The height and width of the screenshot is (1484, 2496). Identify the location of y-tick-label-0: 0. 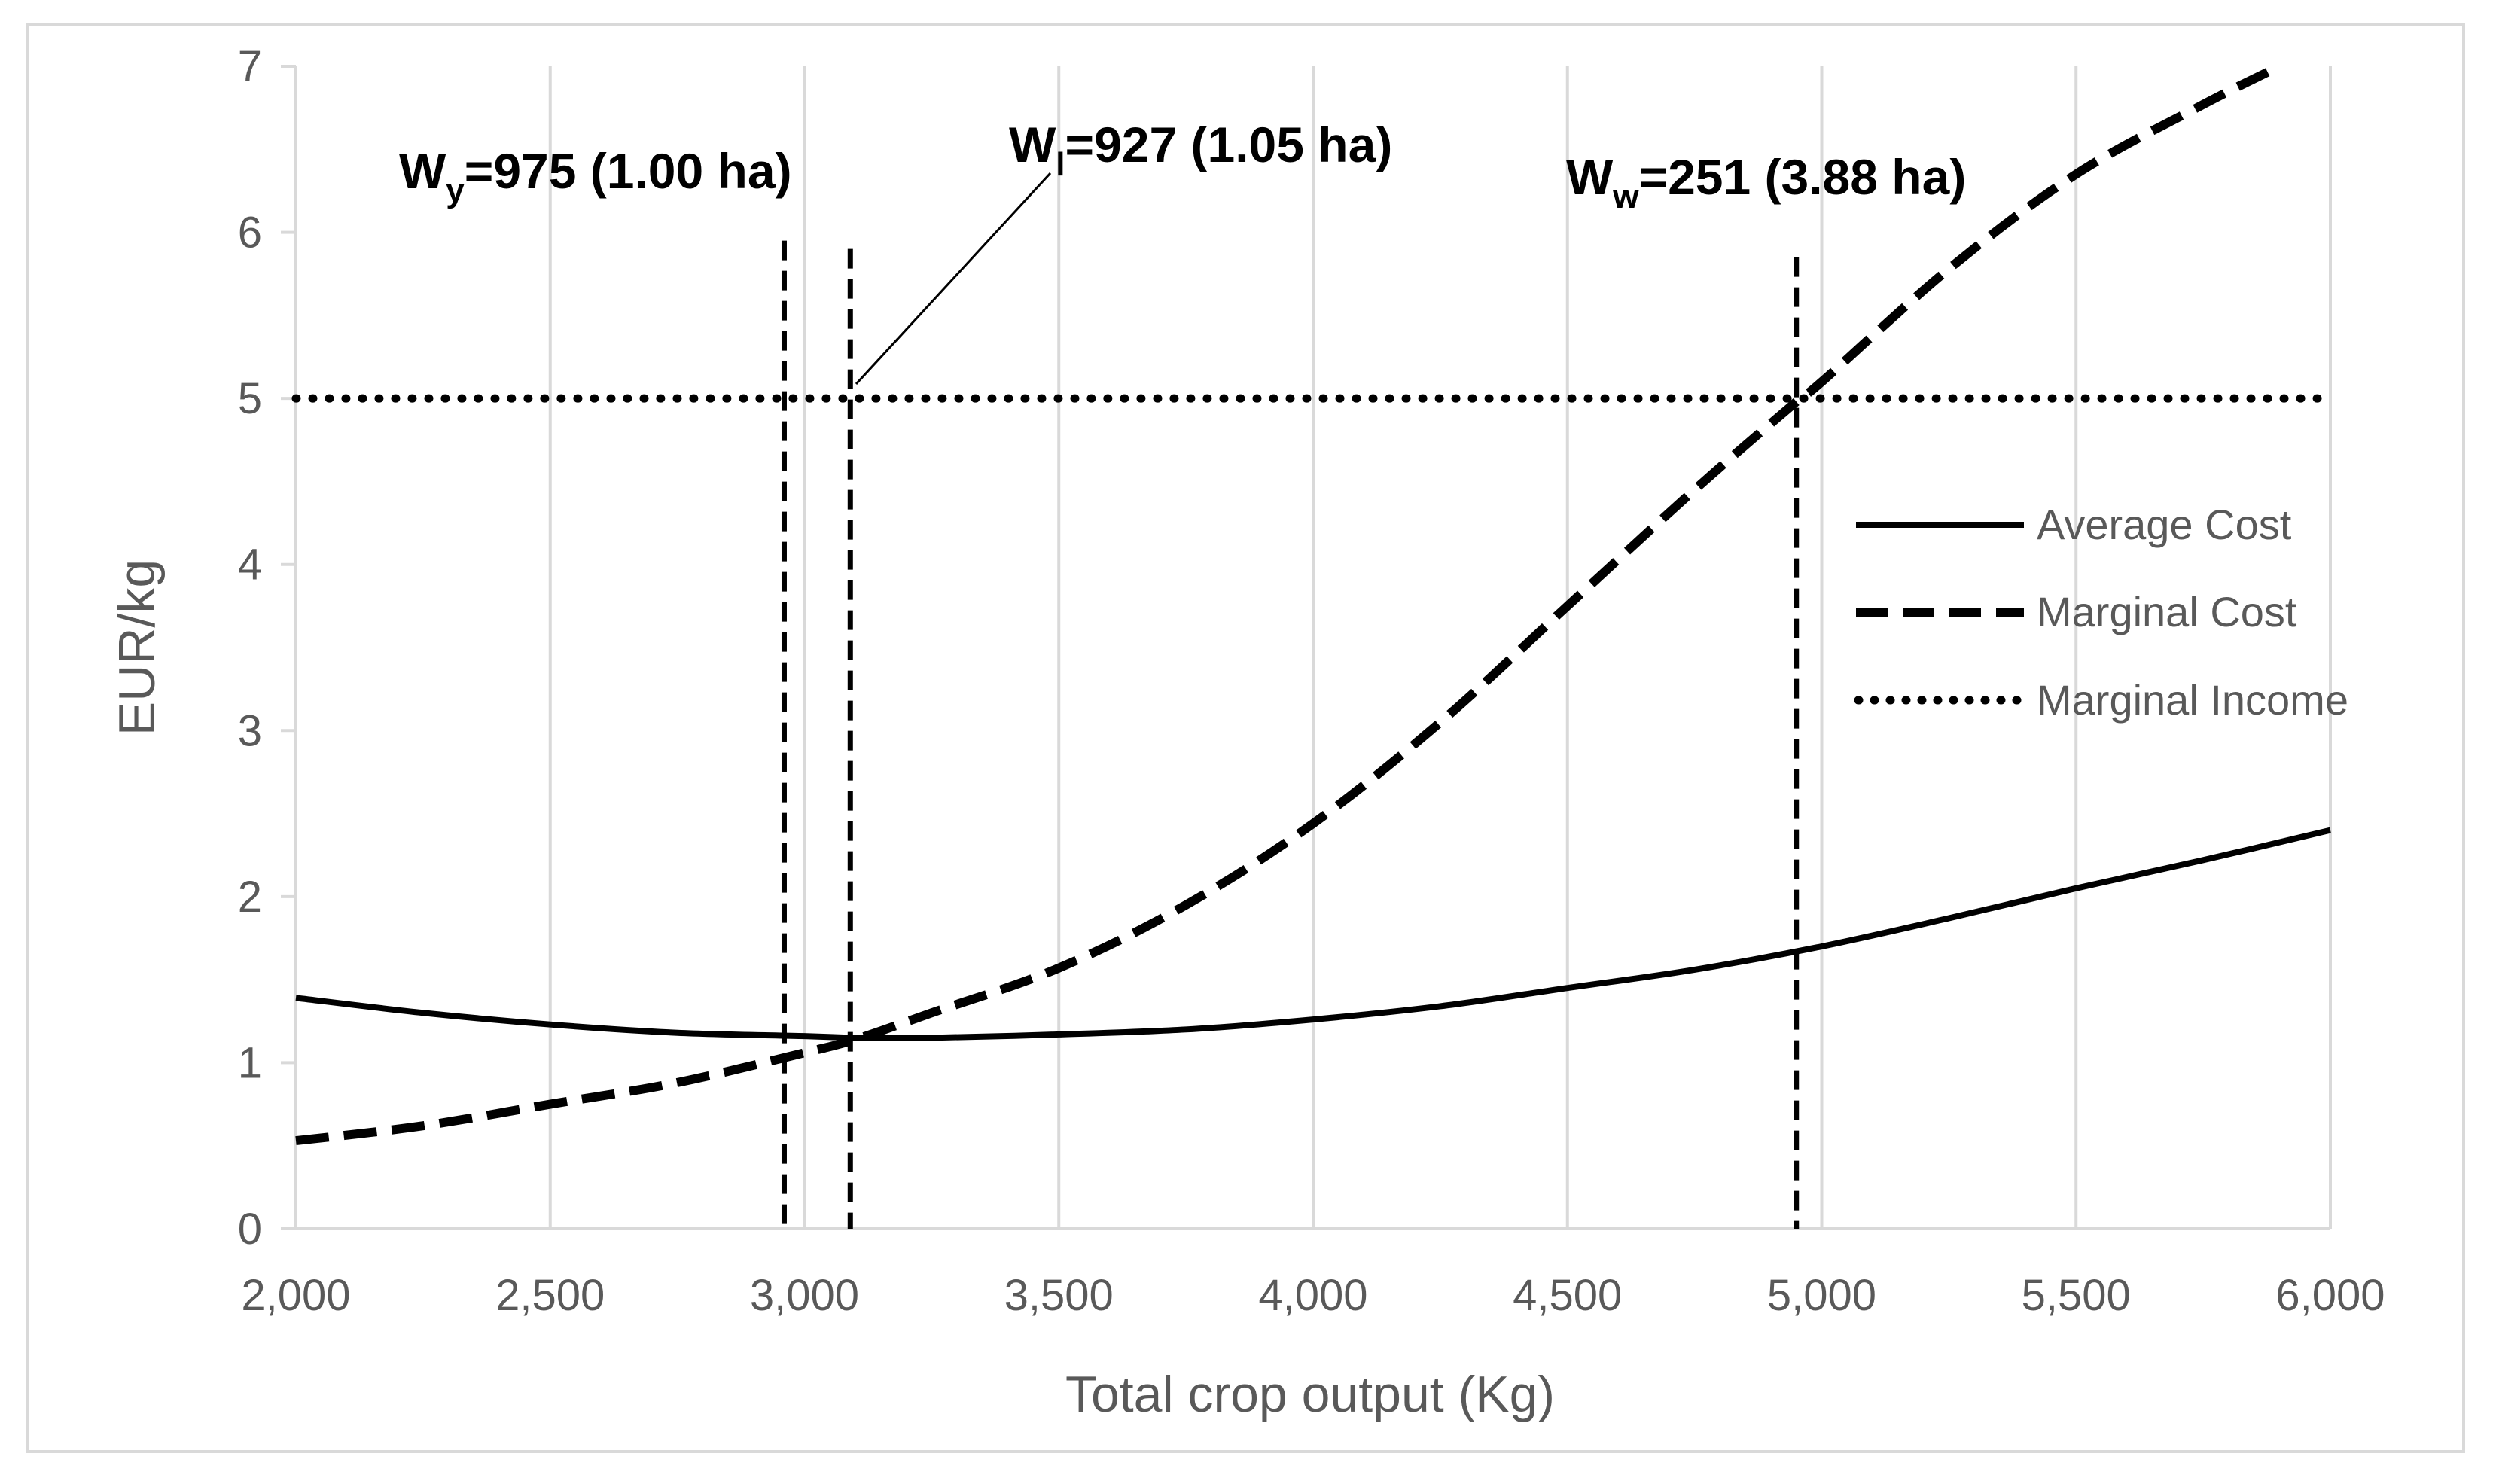
(250, 1229).